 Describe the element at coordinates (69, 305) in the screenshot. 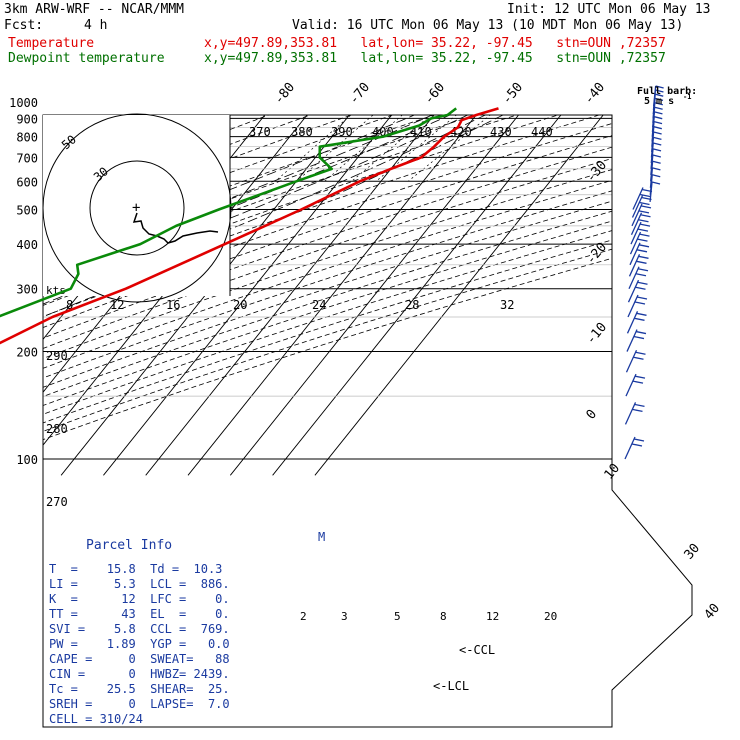

I see `hodograph-speed-label: 8` at that location.